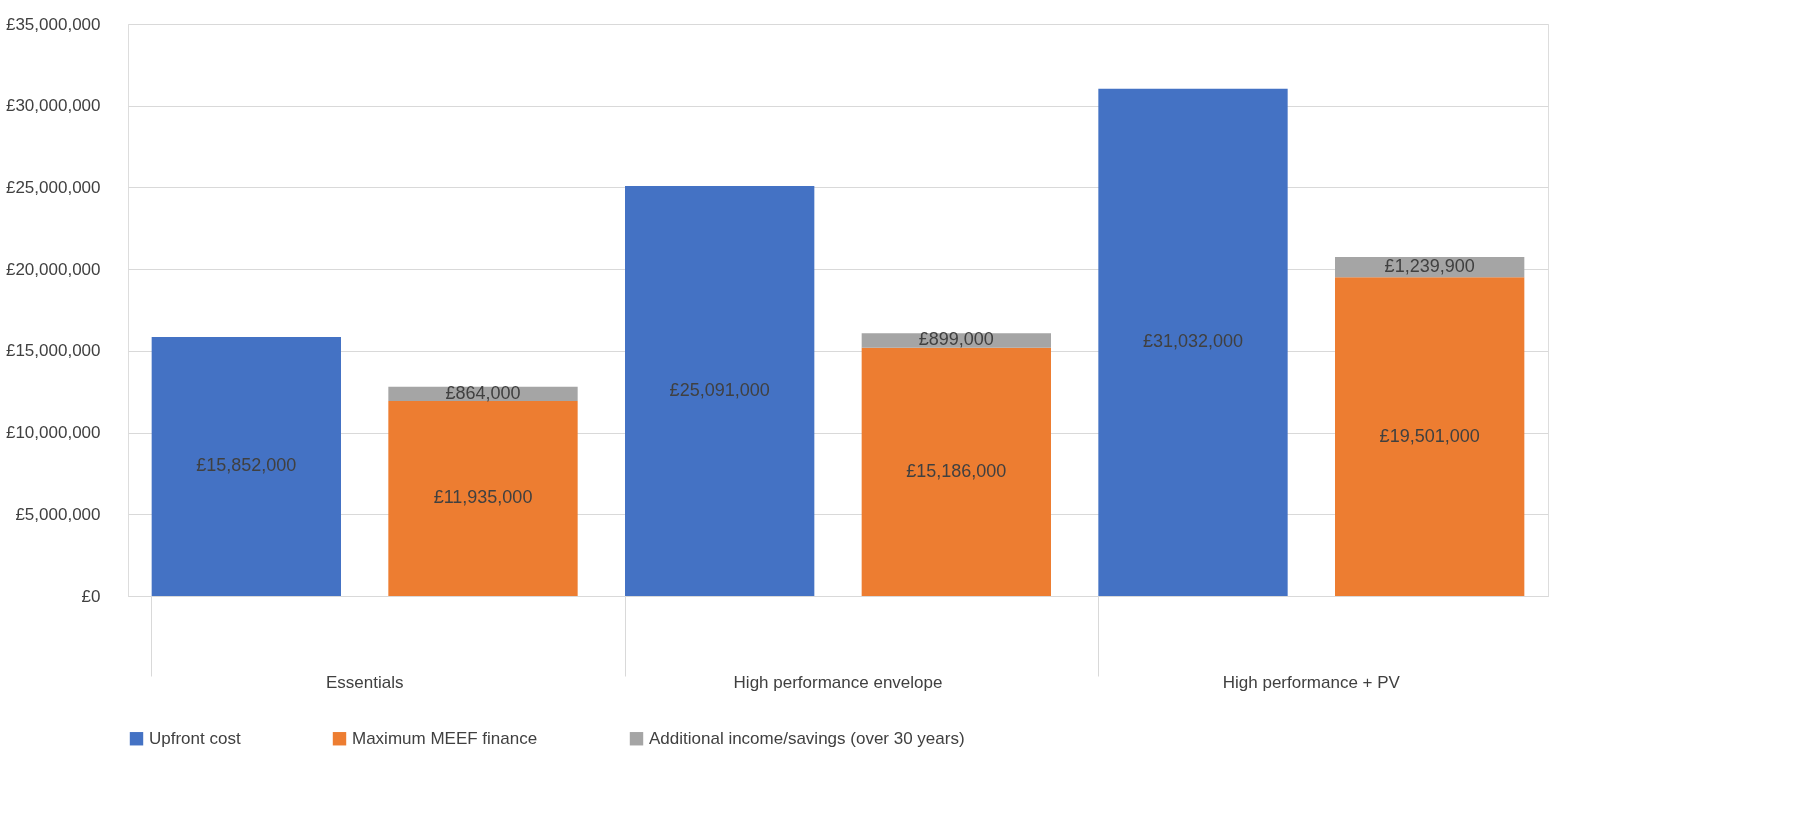 This screenshot has width=1817, height=839. Describe the element at coordinates (53, 187) in the screenshot. I see `y-tick-label: £25,000,000` at that location.